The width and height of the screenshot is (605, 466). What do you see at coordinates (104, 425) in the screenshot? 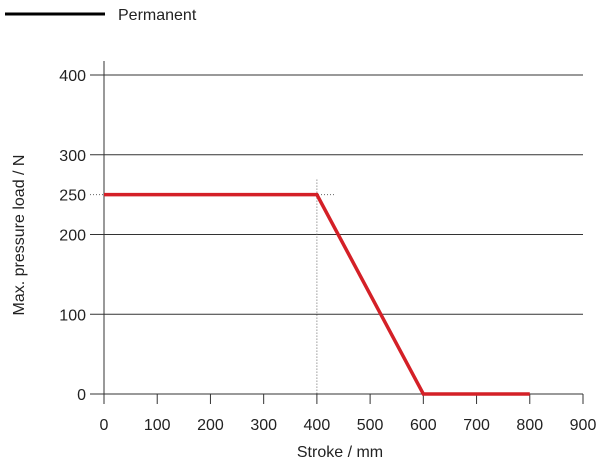
I see `x-tick-label-0: 0` at bounding box center [104, 425].